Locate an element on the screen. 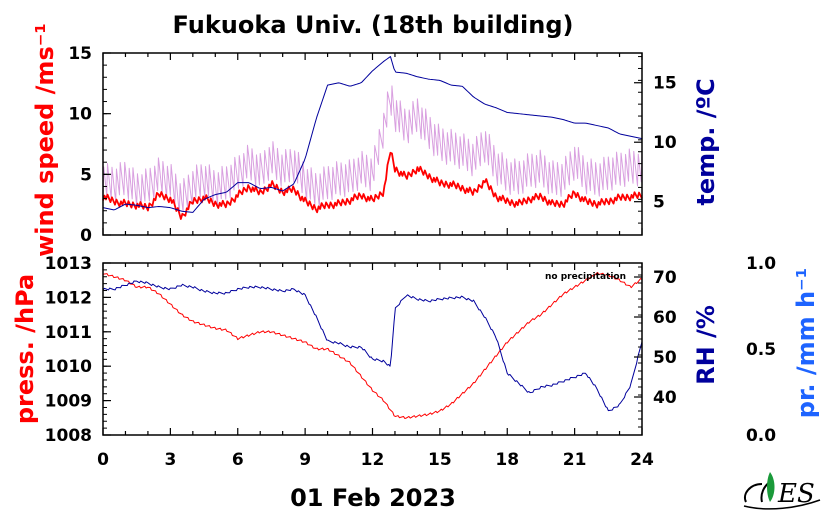 Image resolution: width=834 pixels, height=520 pixels. y-tick-label: 1010 is located at coordinates (68, 367).